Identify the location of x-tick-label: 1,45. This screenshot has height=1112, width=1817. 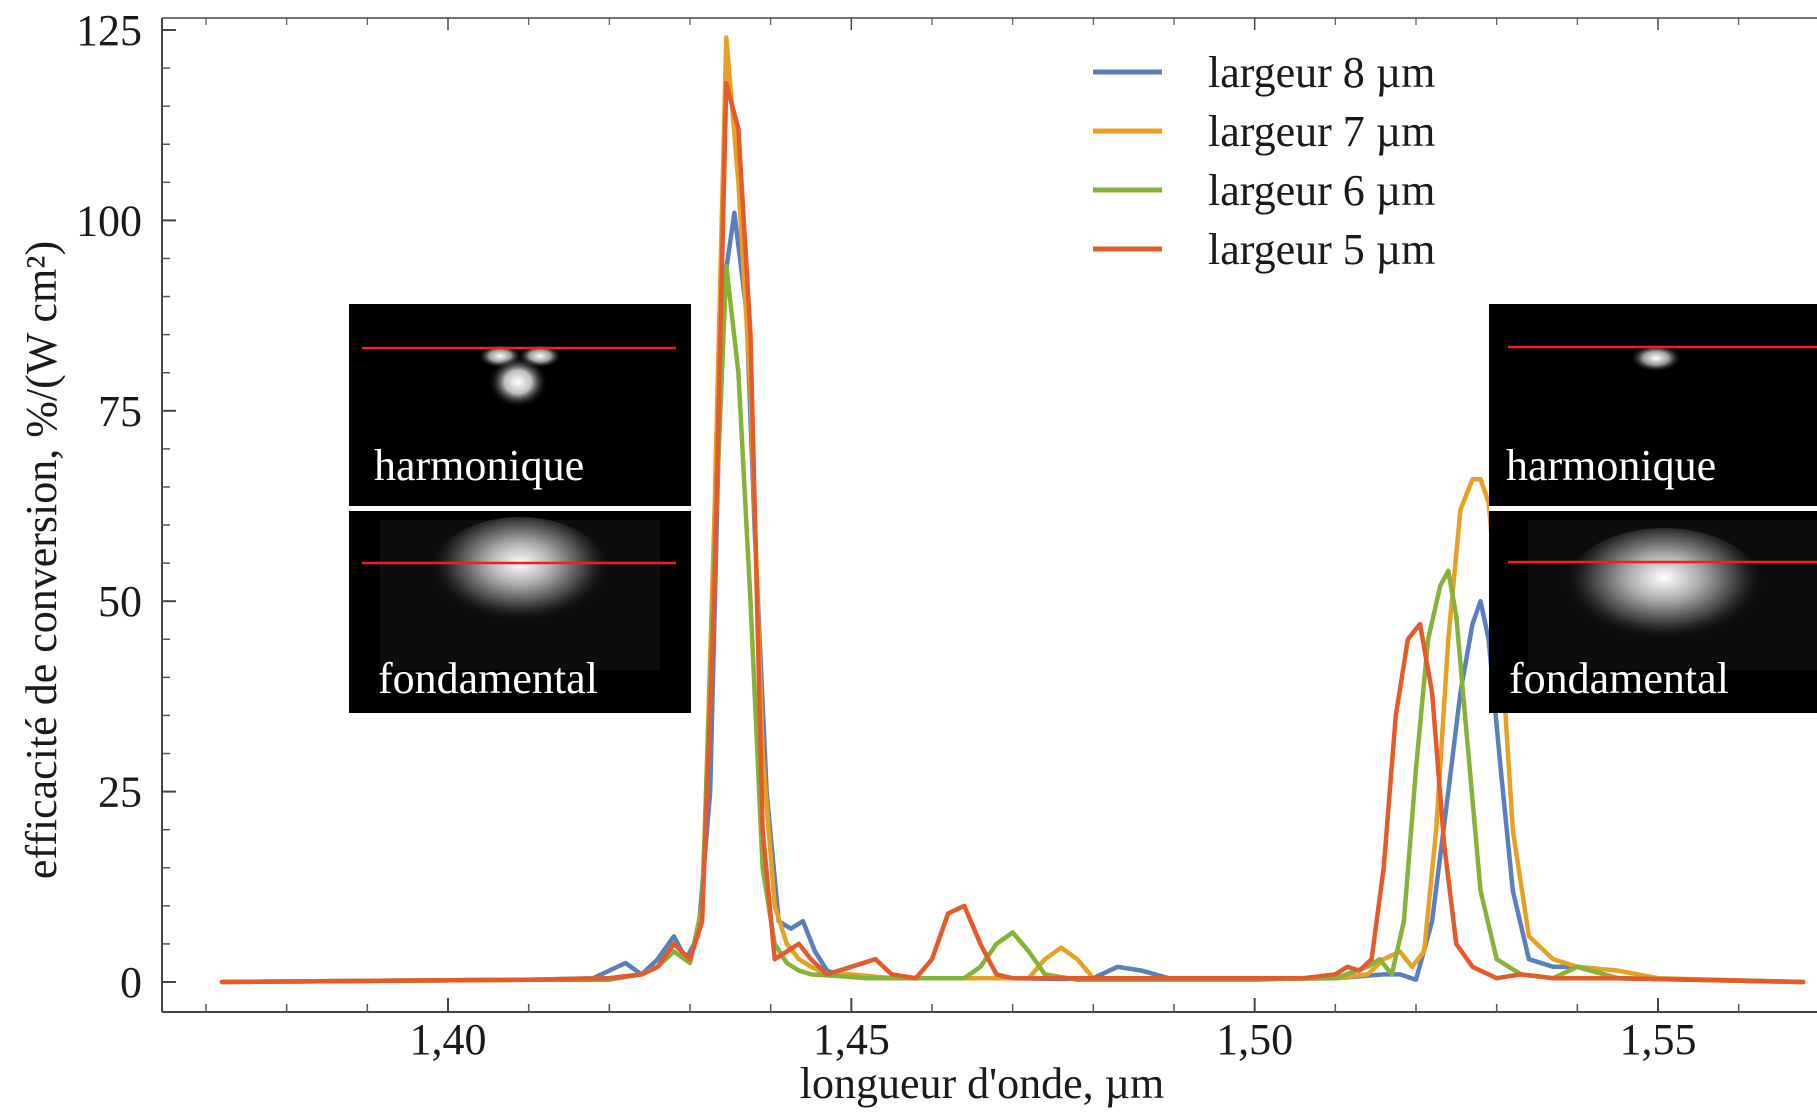
(851, 1039).